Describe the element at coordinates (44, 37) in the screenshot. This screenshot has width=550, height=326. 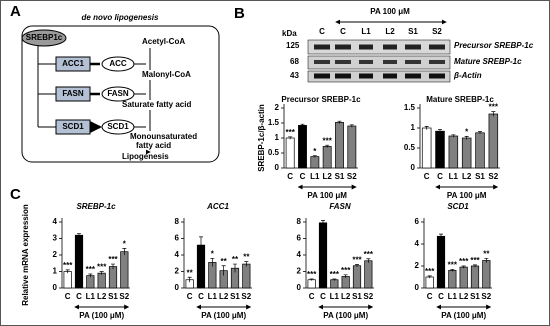
I see `regulator: SREBP1c` at that location.